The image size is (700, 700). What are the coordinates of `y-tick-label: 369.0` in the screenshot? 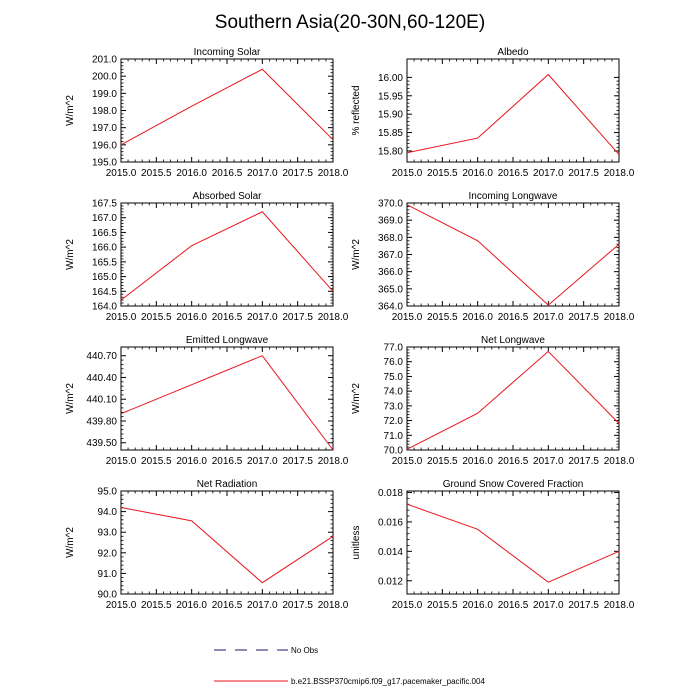 It's located at (390, 221).